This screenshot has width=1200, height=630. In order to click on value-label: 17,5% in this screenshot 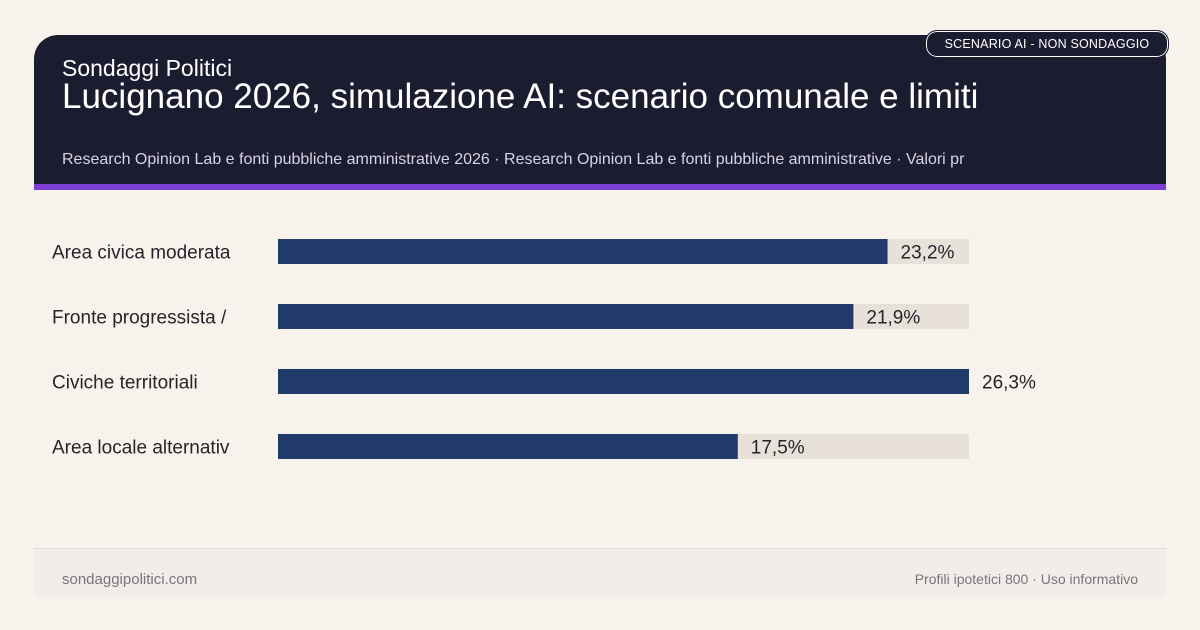, I will do `click(778, 448)`.